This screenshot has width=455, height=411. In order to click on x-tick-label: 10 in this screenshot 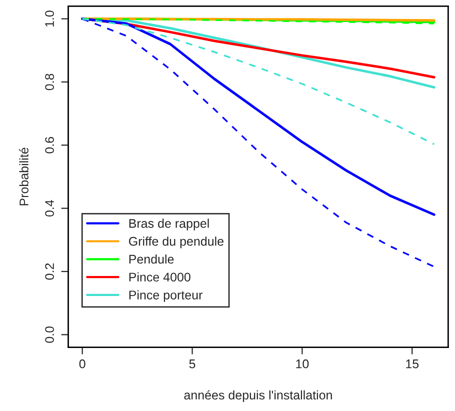, I will do `click(302, 363)`.